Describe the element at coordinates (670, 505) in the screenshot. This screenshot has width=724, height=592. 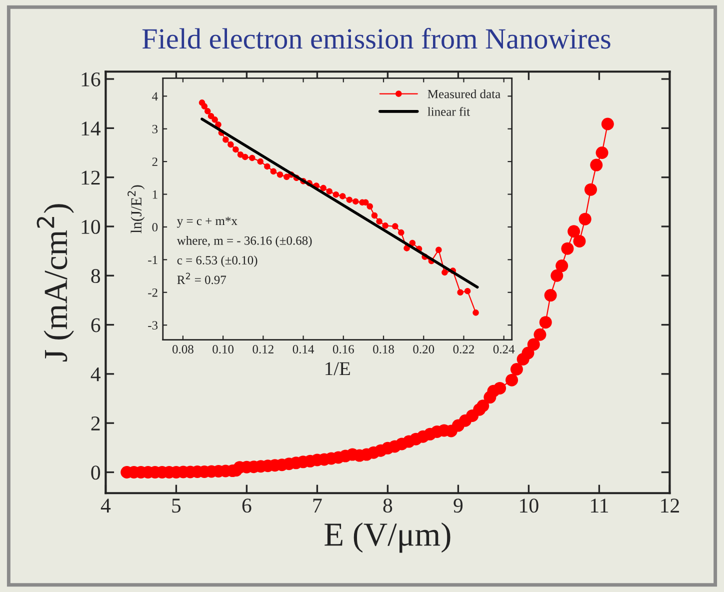
I see `x-tick-label: 12` at that location.